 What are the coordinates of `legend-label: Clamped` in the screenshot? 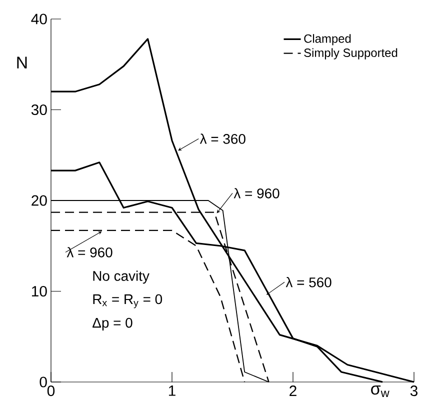 It's located at (327, 40).